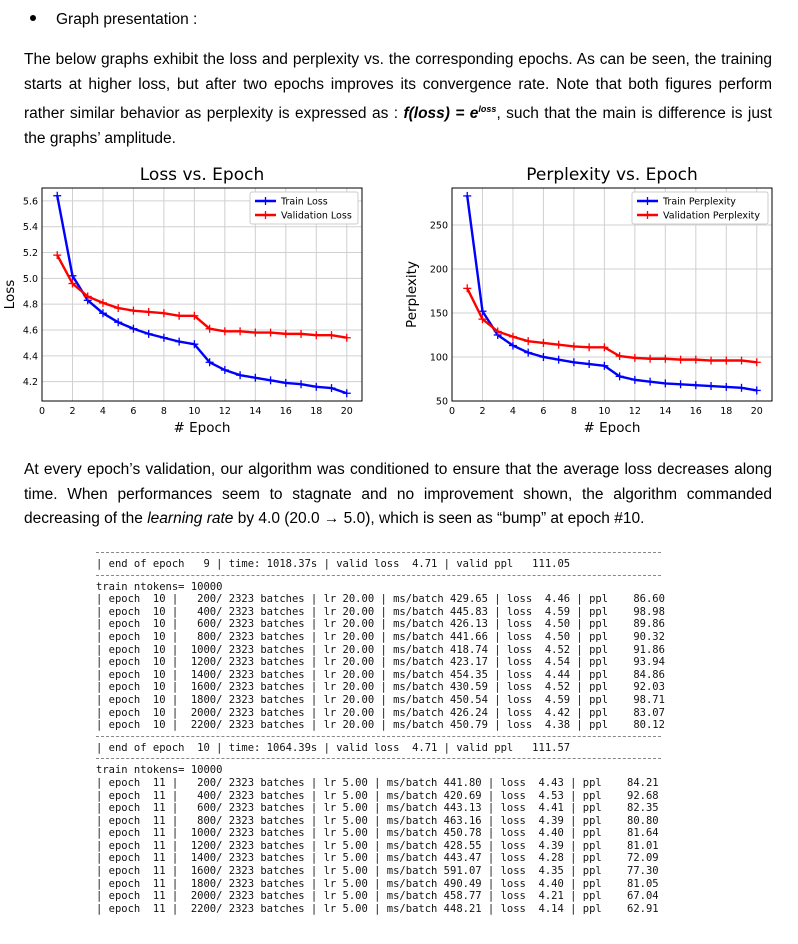  What do you see at coordinates (487, 109) in the screenshot?
I see `formula-exponent: loss` at bounding box center [487, 109].